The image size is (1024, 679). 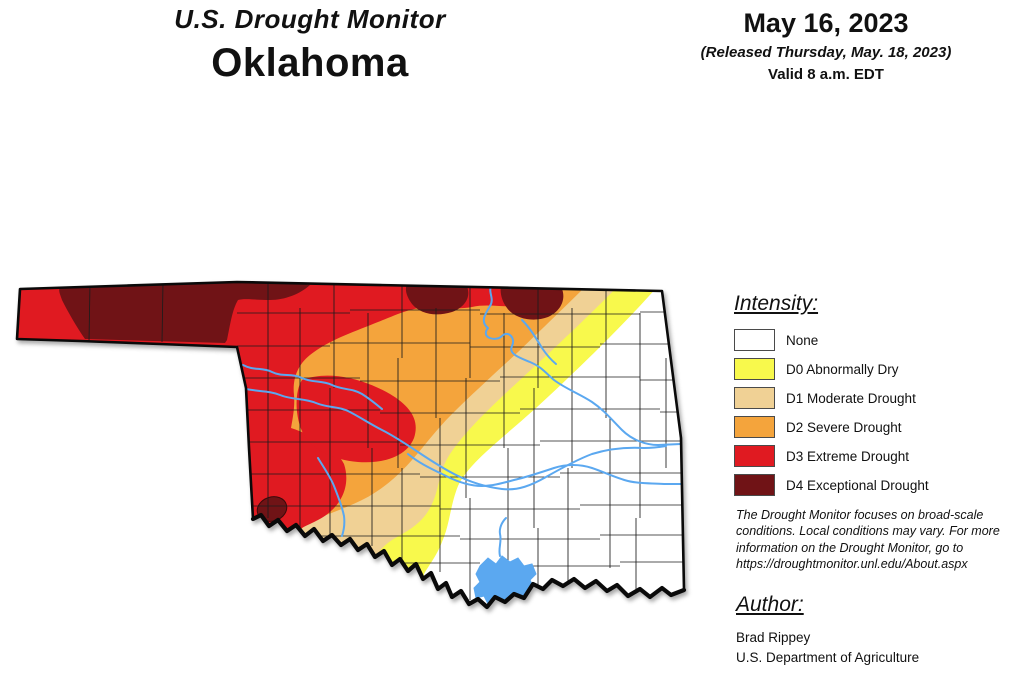 I want to click on legend-swatch-d0, so click(x=754, y=369).